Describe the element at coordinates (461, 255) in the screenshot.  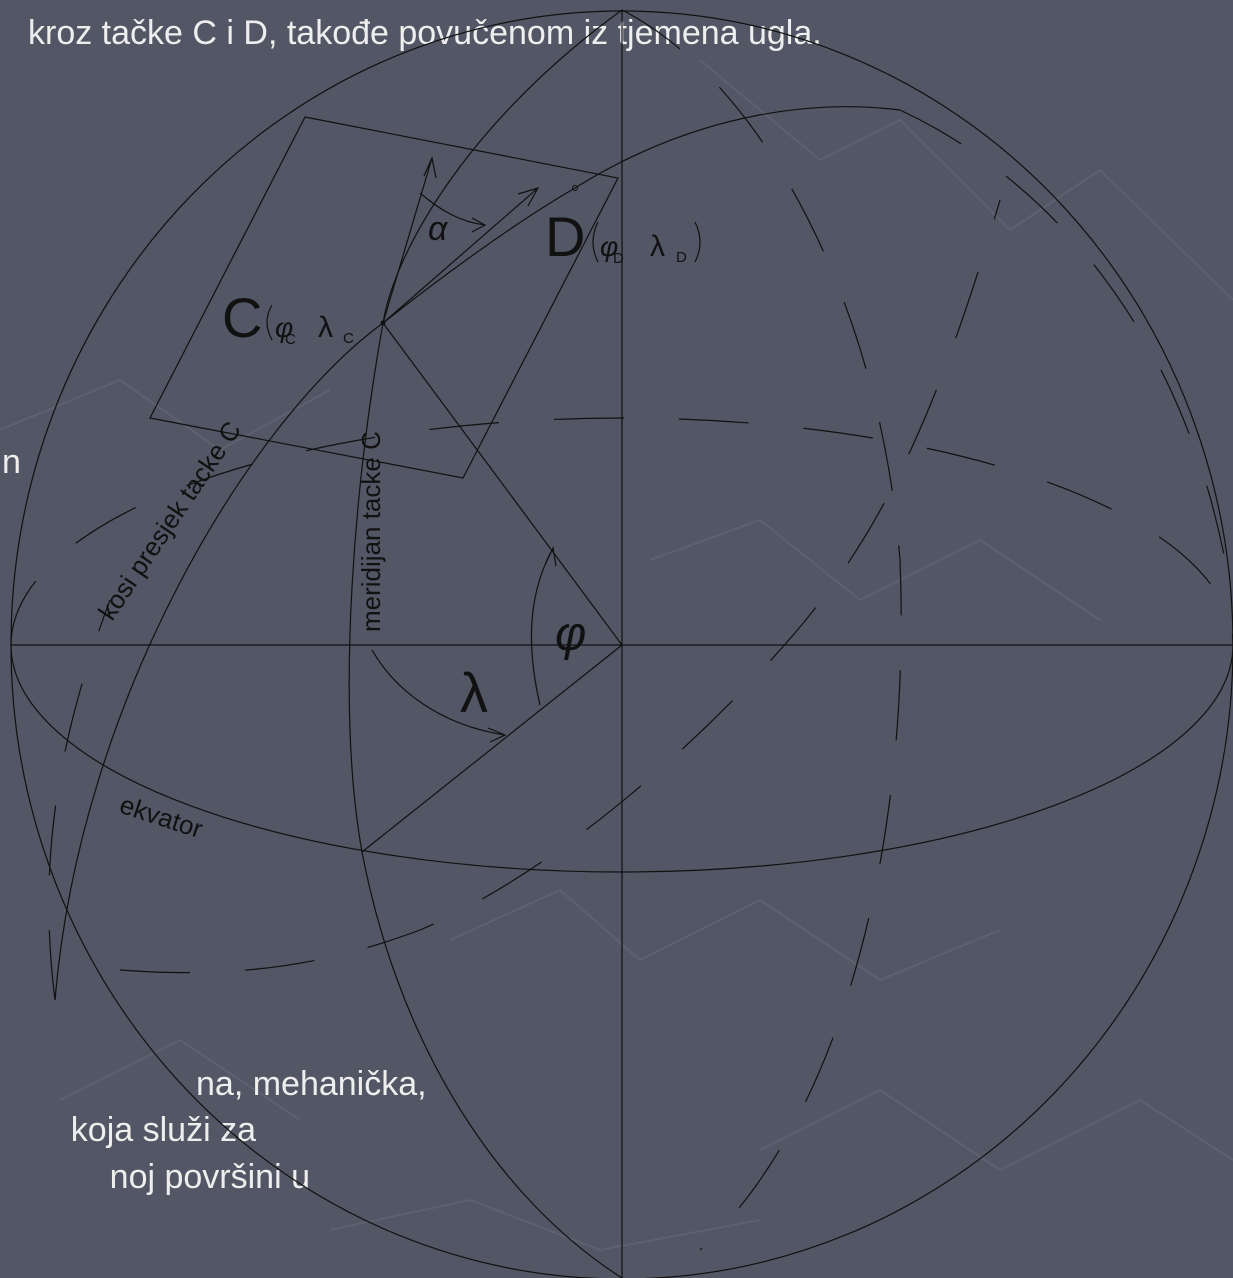
I see `direction-arrow` at that location.